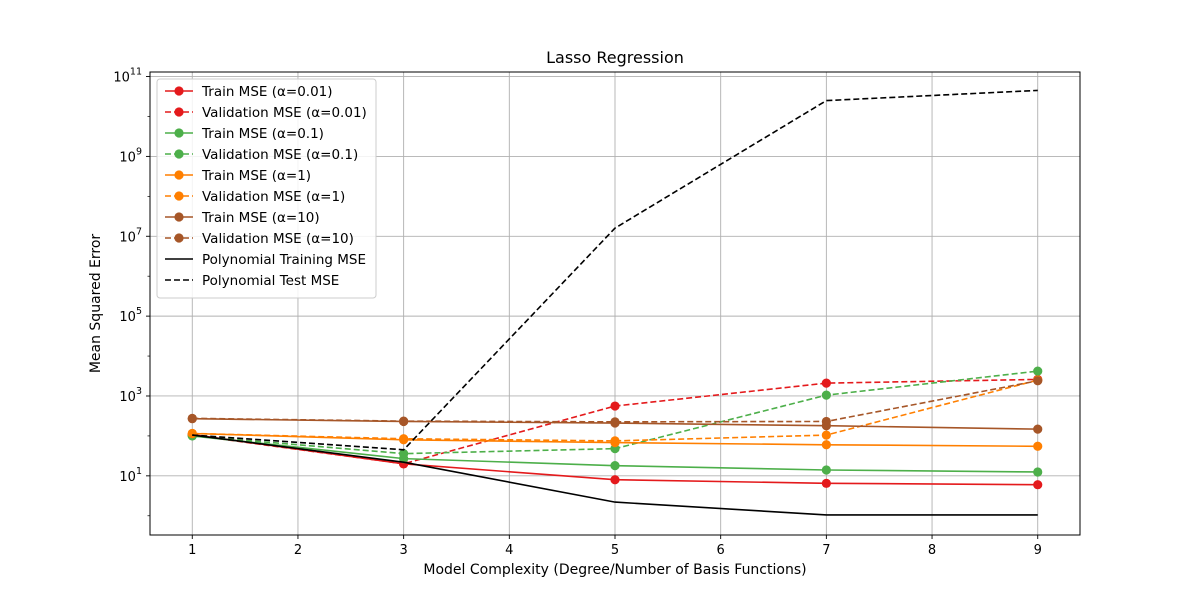 This screenshot has width=1200, height=604. What do you see at coordinates (284, 260) in the screenshot?
I see `legend-label-8: Polynomial Training MSE` at bounding box center [284, 260].